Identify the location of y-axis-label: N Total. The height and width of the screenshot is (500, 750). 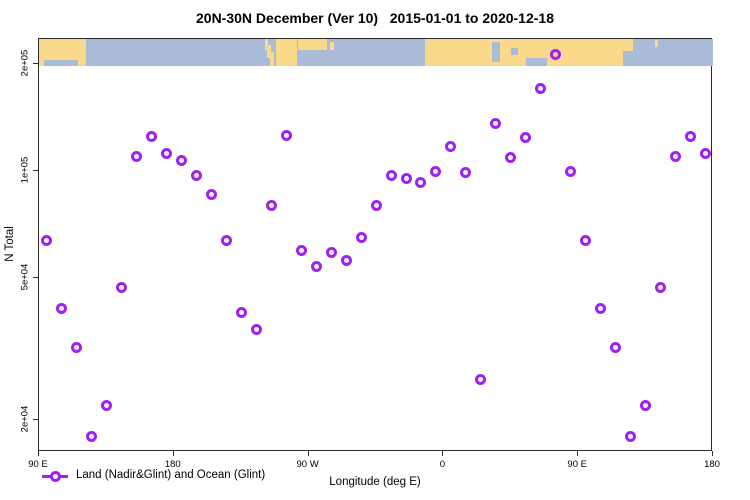
(10, 244).